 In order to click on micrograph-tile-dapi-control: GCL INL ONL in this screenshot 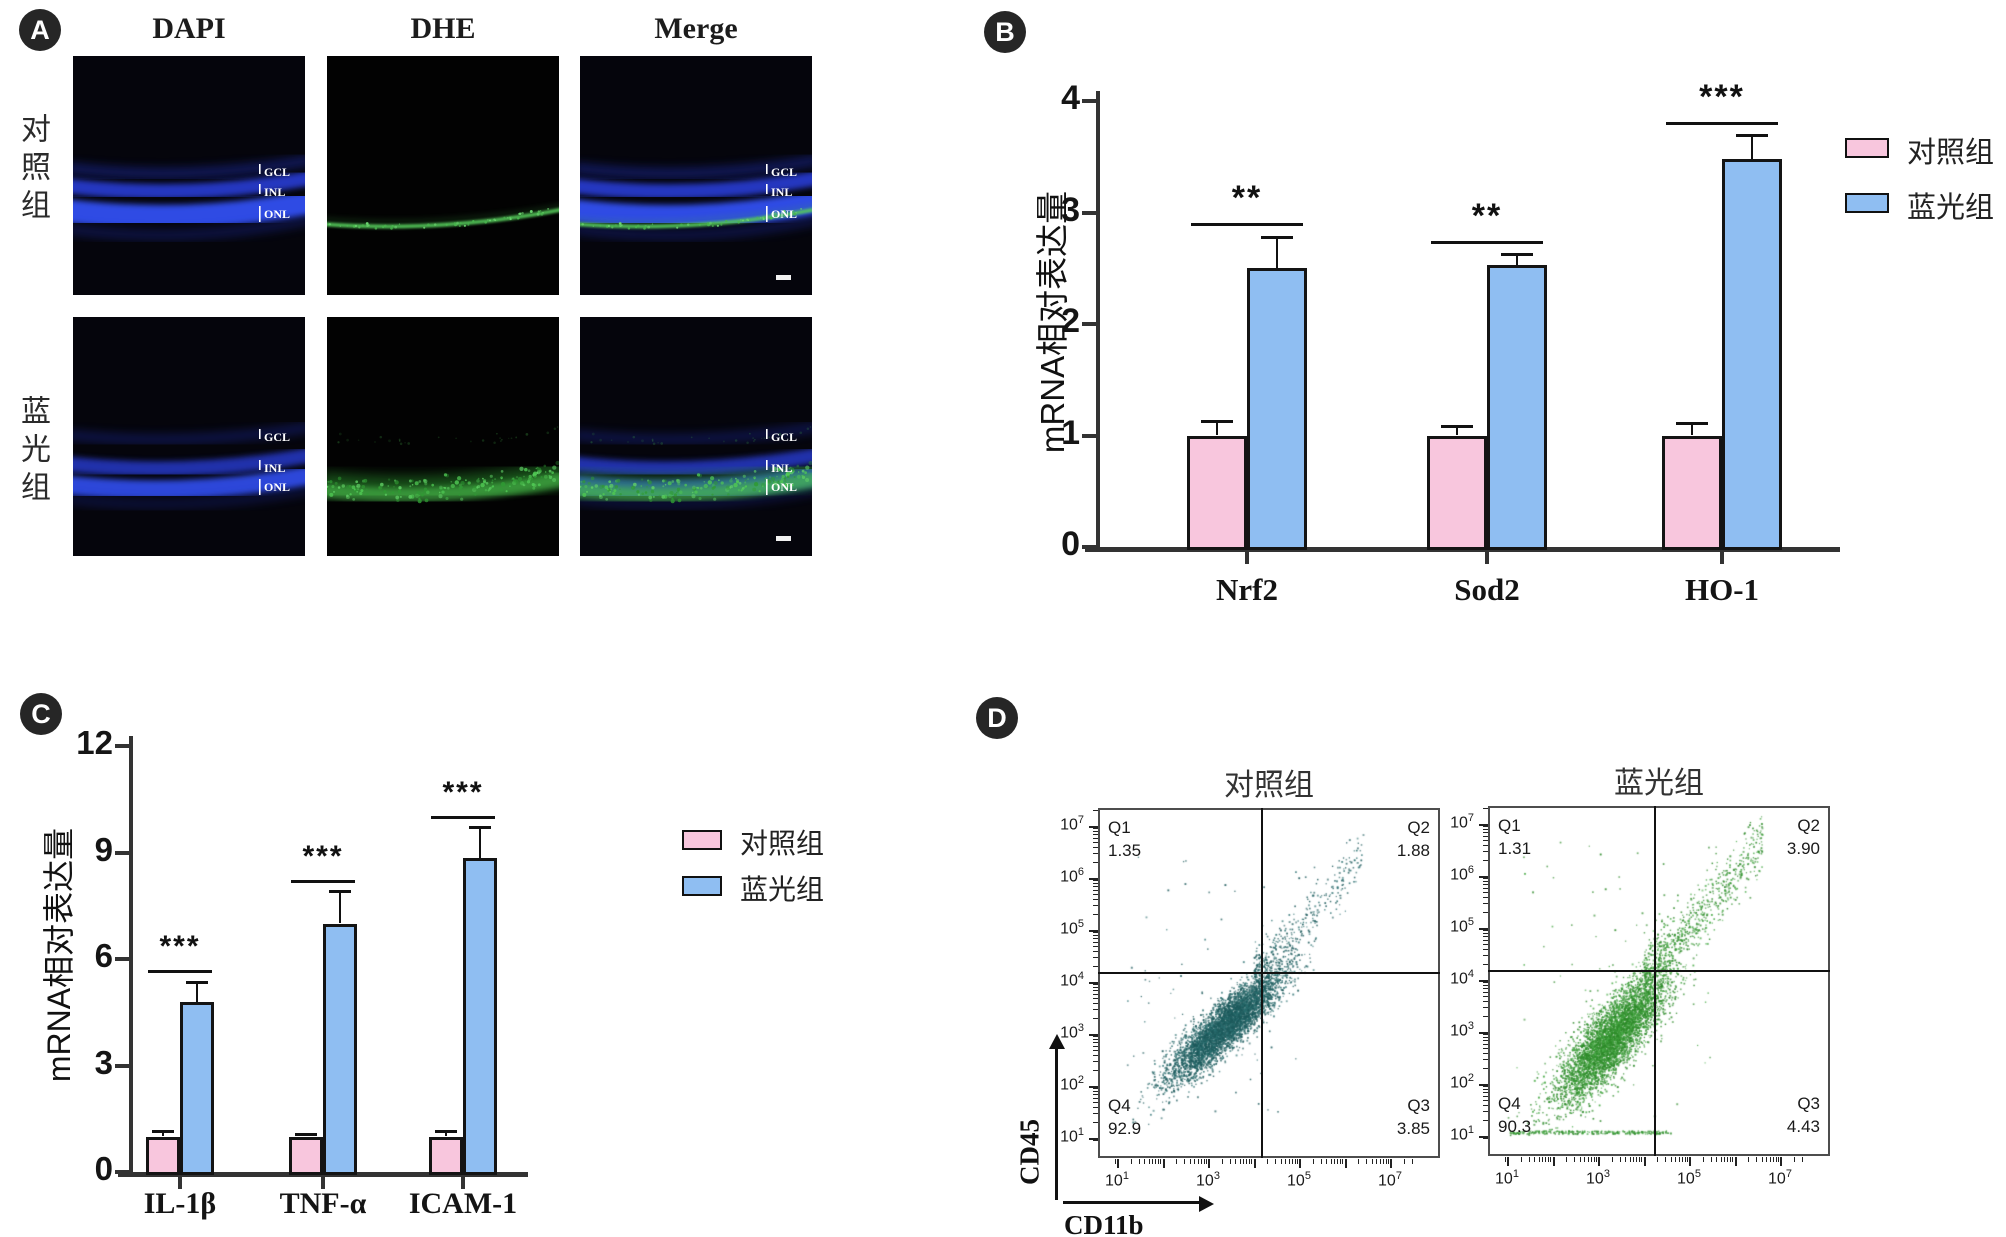, I will do `click(189, 175)`.